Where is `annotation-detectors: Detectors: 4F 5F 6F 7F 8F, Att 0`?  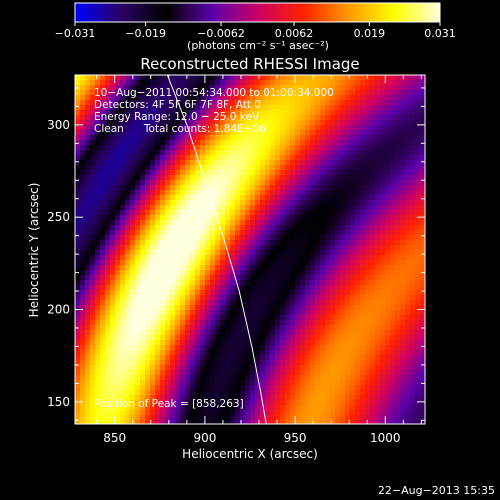 annotation-detectors: Detectors: 4F 5F 6F 7F 8F, Att 0 is located at coordinates (177, 105).